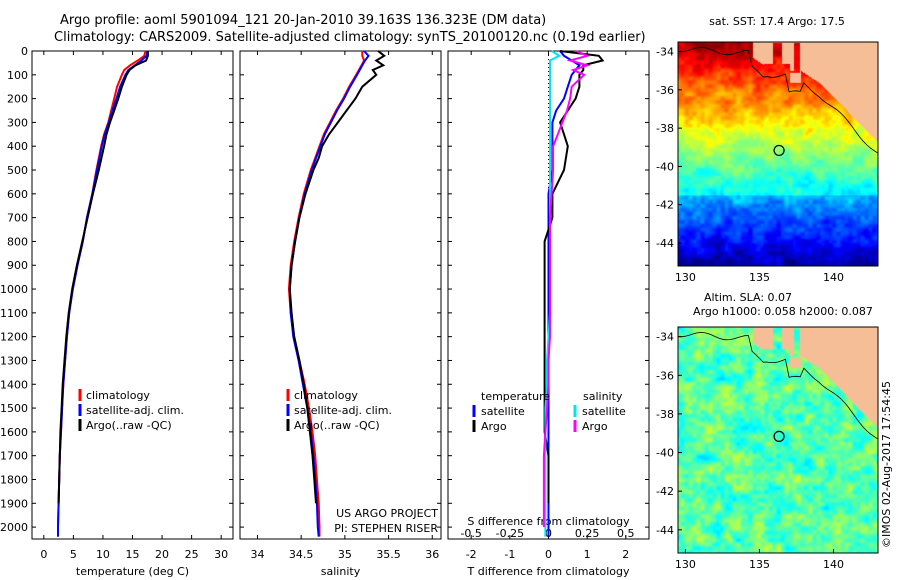  Describe the element at coordinates (387, 513) in the screenshot. I see `annotation: US ARGO PROJECT` at that location.